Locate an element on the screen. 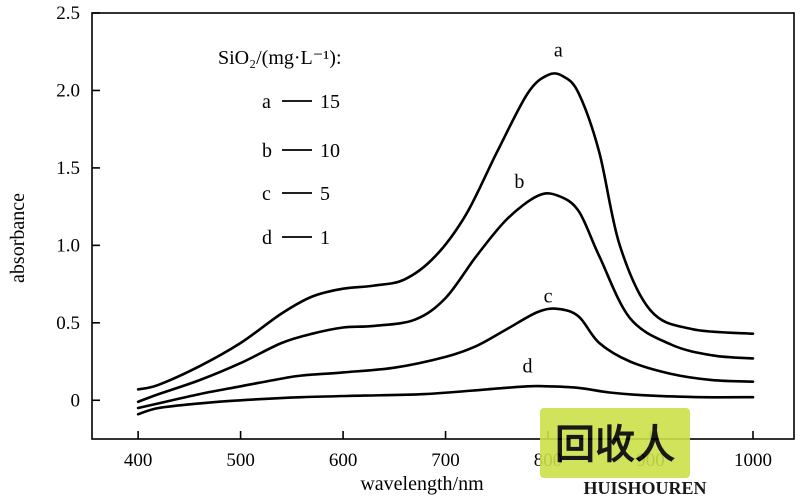 Image resolution: width=800 pixels, height=500 pixels. y-tick-label-4: 2.0 is located at coordinates (68, 90).